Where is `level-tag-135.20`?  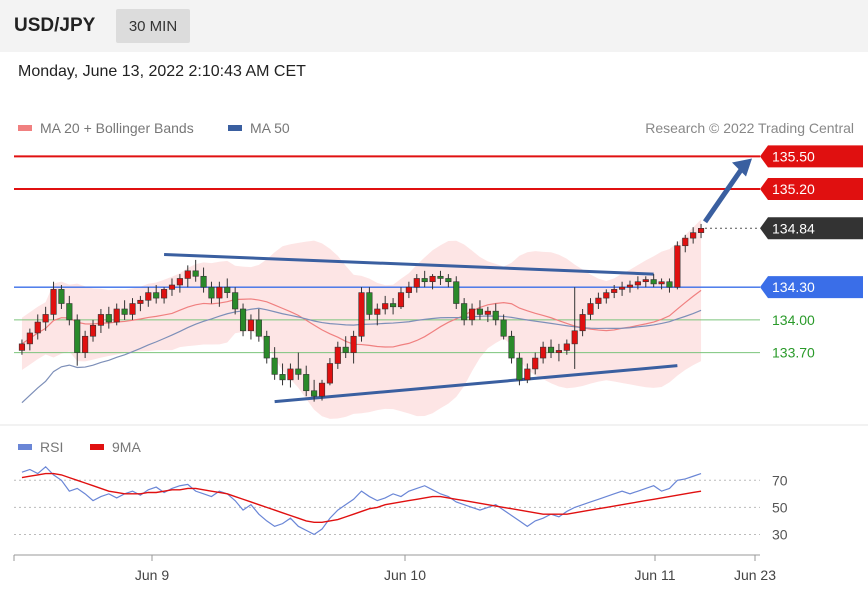 level-tag-135.20 is located at coordinates (811, 189).